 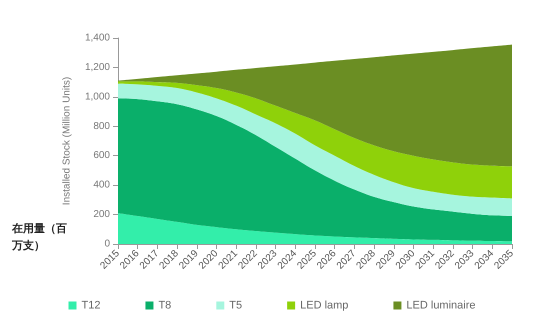 What do you see at coordinates (90, 306) in the screenshot?
I see `legend-label: T12` at bounding box center [90, 306].